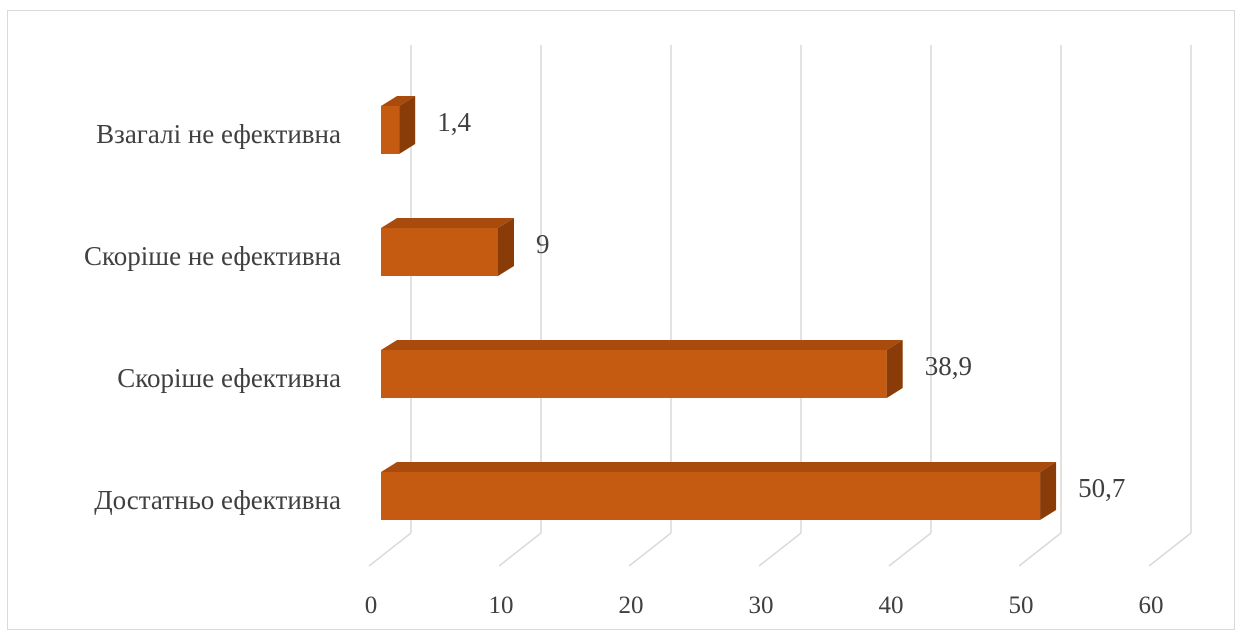 Image resolution: width=1243 pixels, height=634 pixels. I want to click on x-tick-label-40: 40, so click(891, 605).